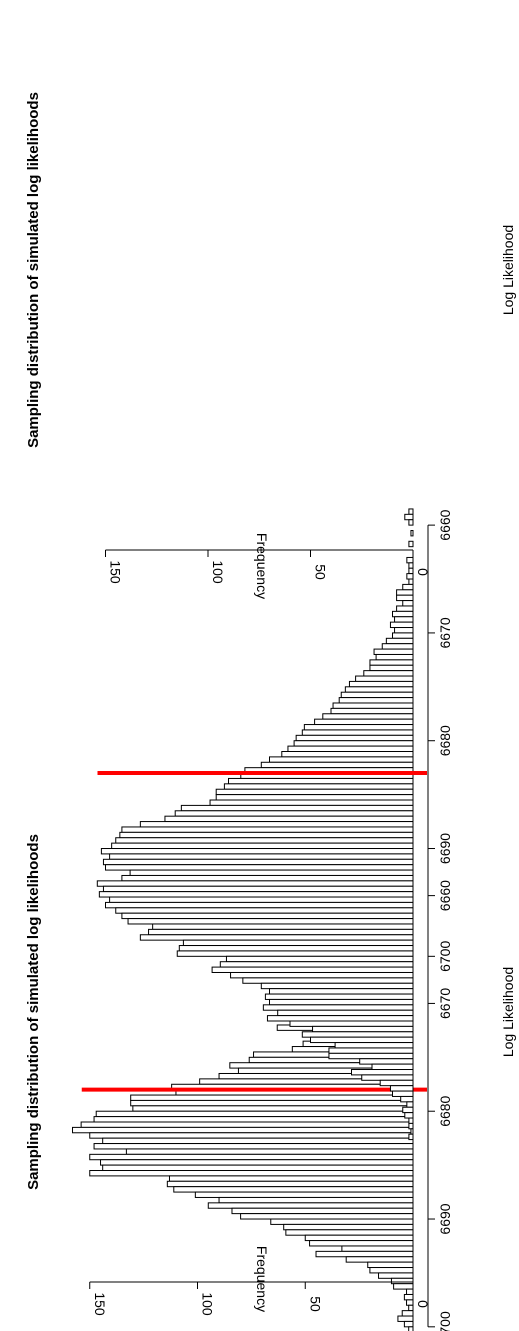 This screenshot has width=519, height=1331. What do you see at coordinates (262, 566) in the screenshot?
I see `y-axis-label: Frequency` at bounding box center [262, 566].